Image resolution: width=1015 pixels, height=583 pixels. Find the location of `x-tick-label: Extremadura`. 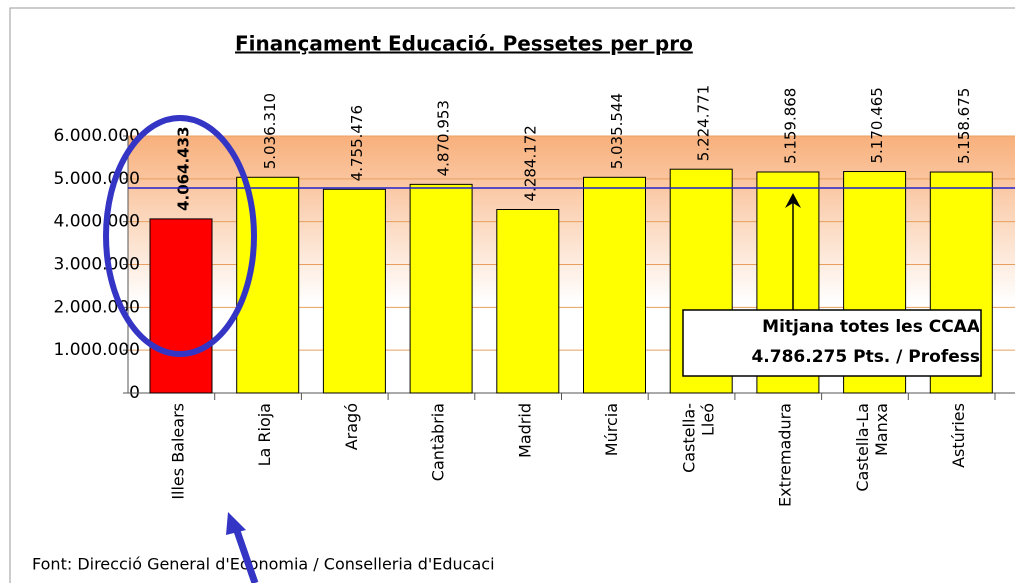

x-tick-label: Extremadura is located at coordinates (784, 455).